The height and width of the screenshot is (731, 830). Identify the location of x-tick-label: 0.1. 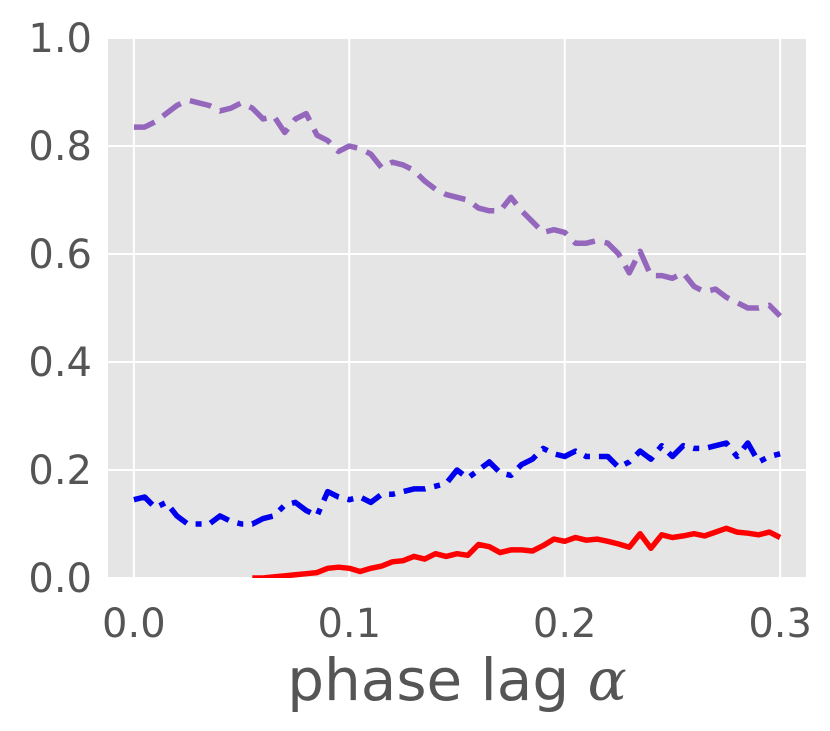
(349, 624).